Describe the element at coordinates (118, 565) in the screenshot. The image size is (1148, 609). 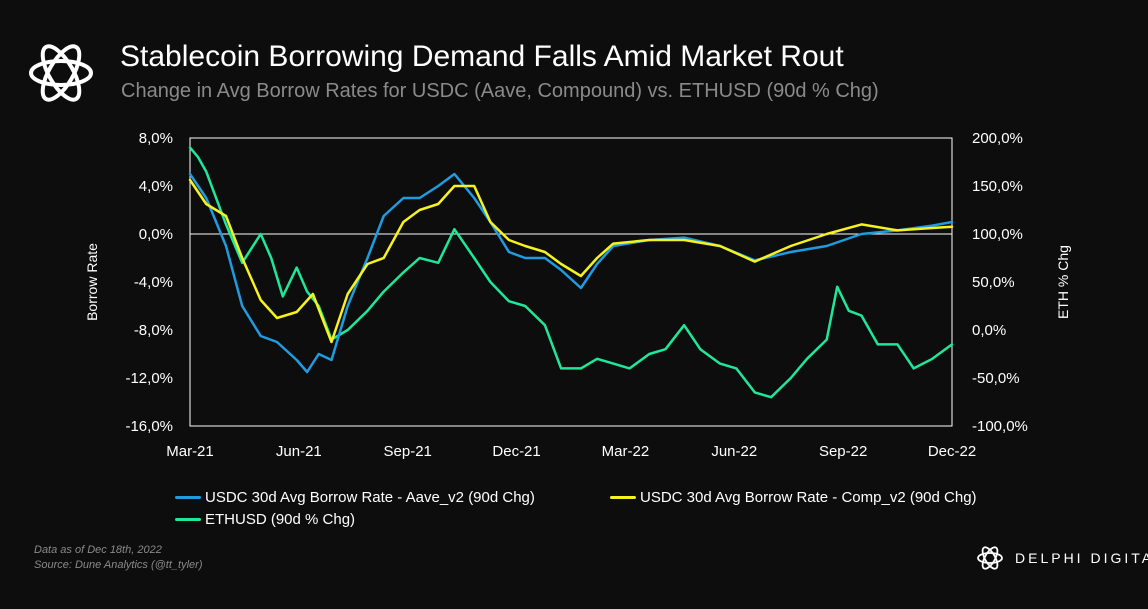
I see `source-note: Source: Dune Analytics (@tt_tyler)` at that location.